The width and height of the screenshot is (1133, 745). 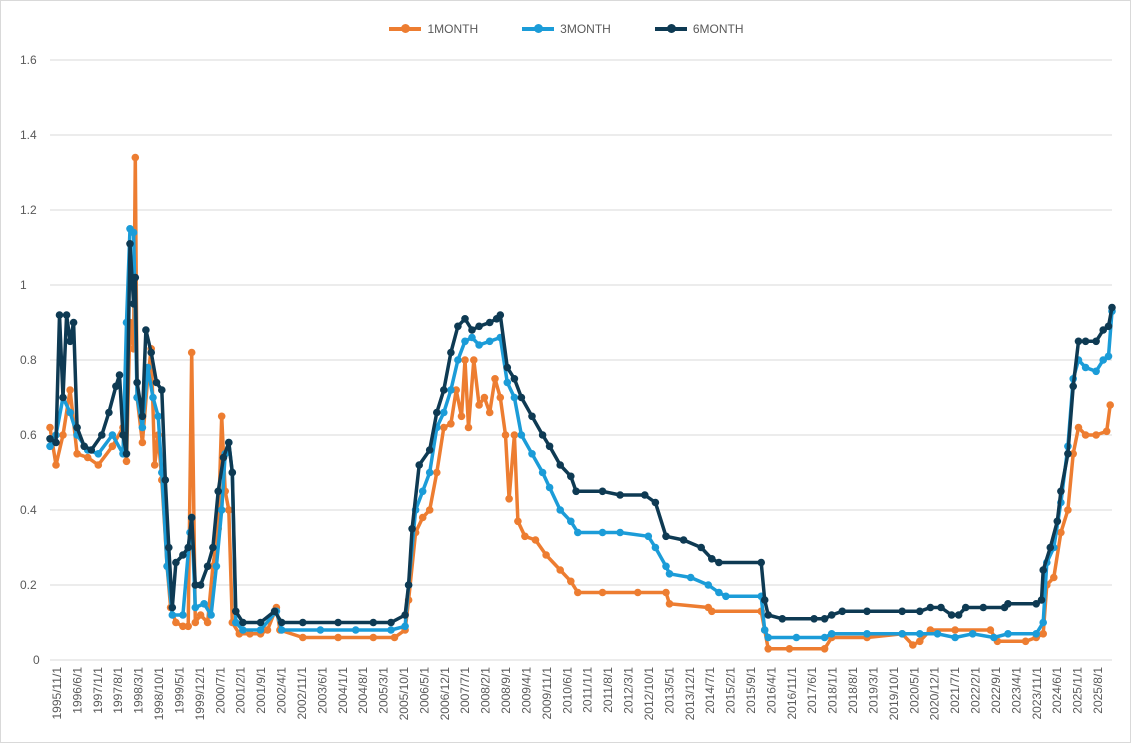 I want to click on x-tick-label: 2020/12/1, so click(x=935, y=694).